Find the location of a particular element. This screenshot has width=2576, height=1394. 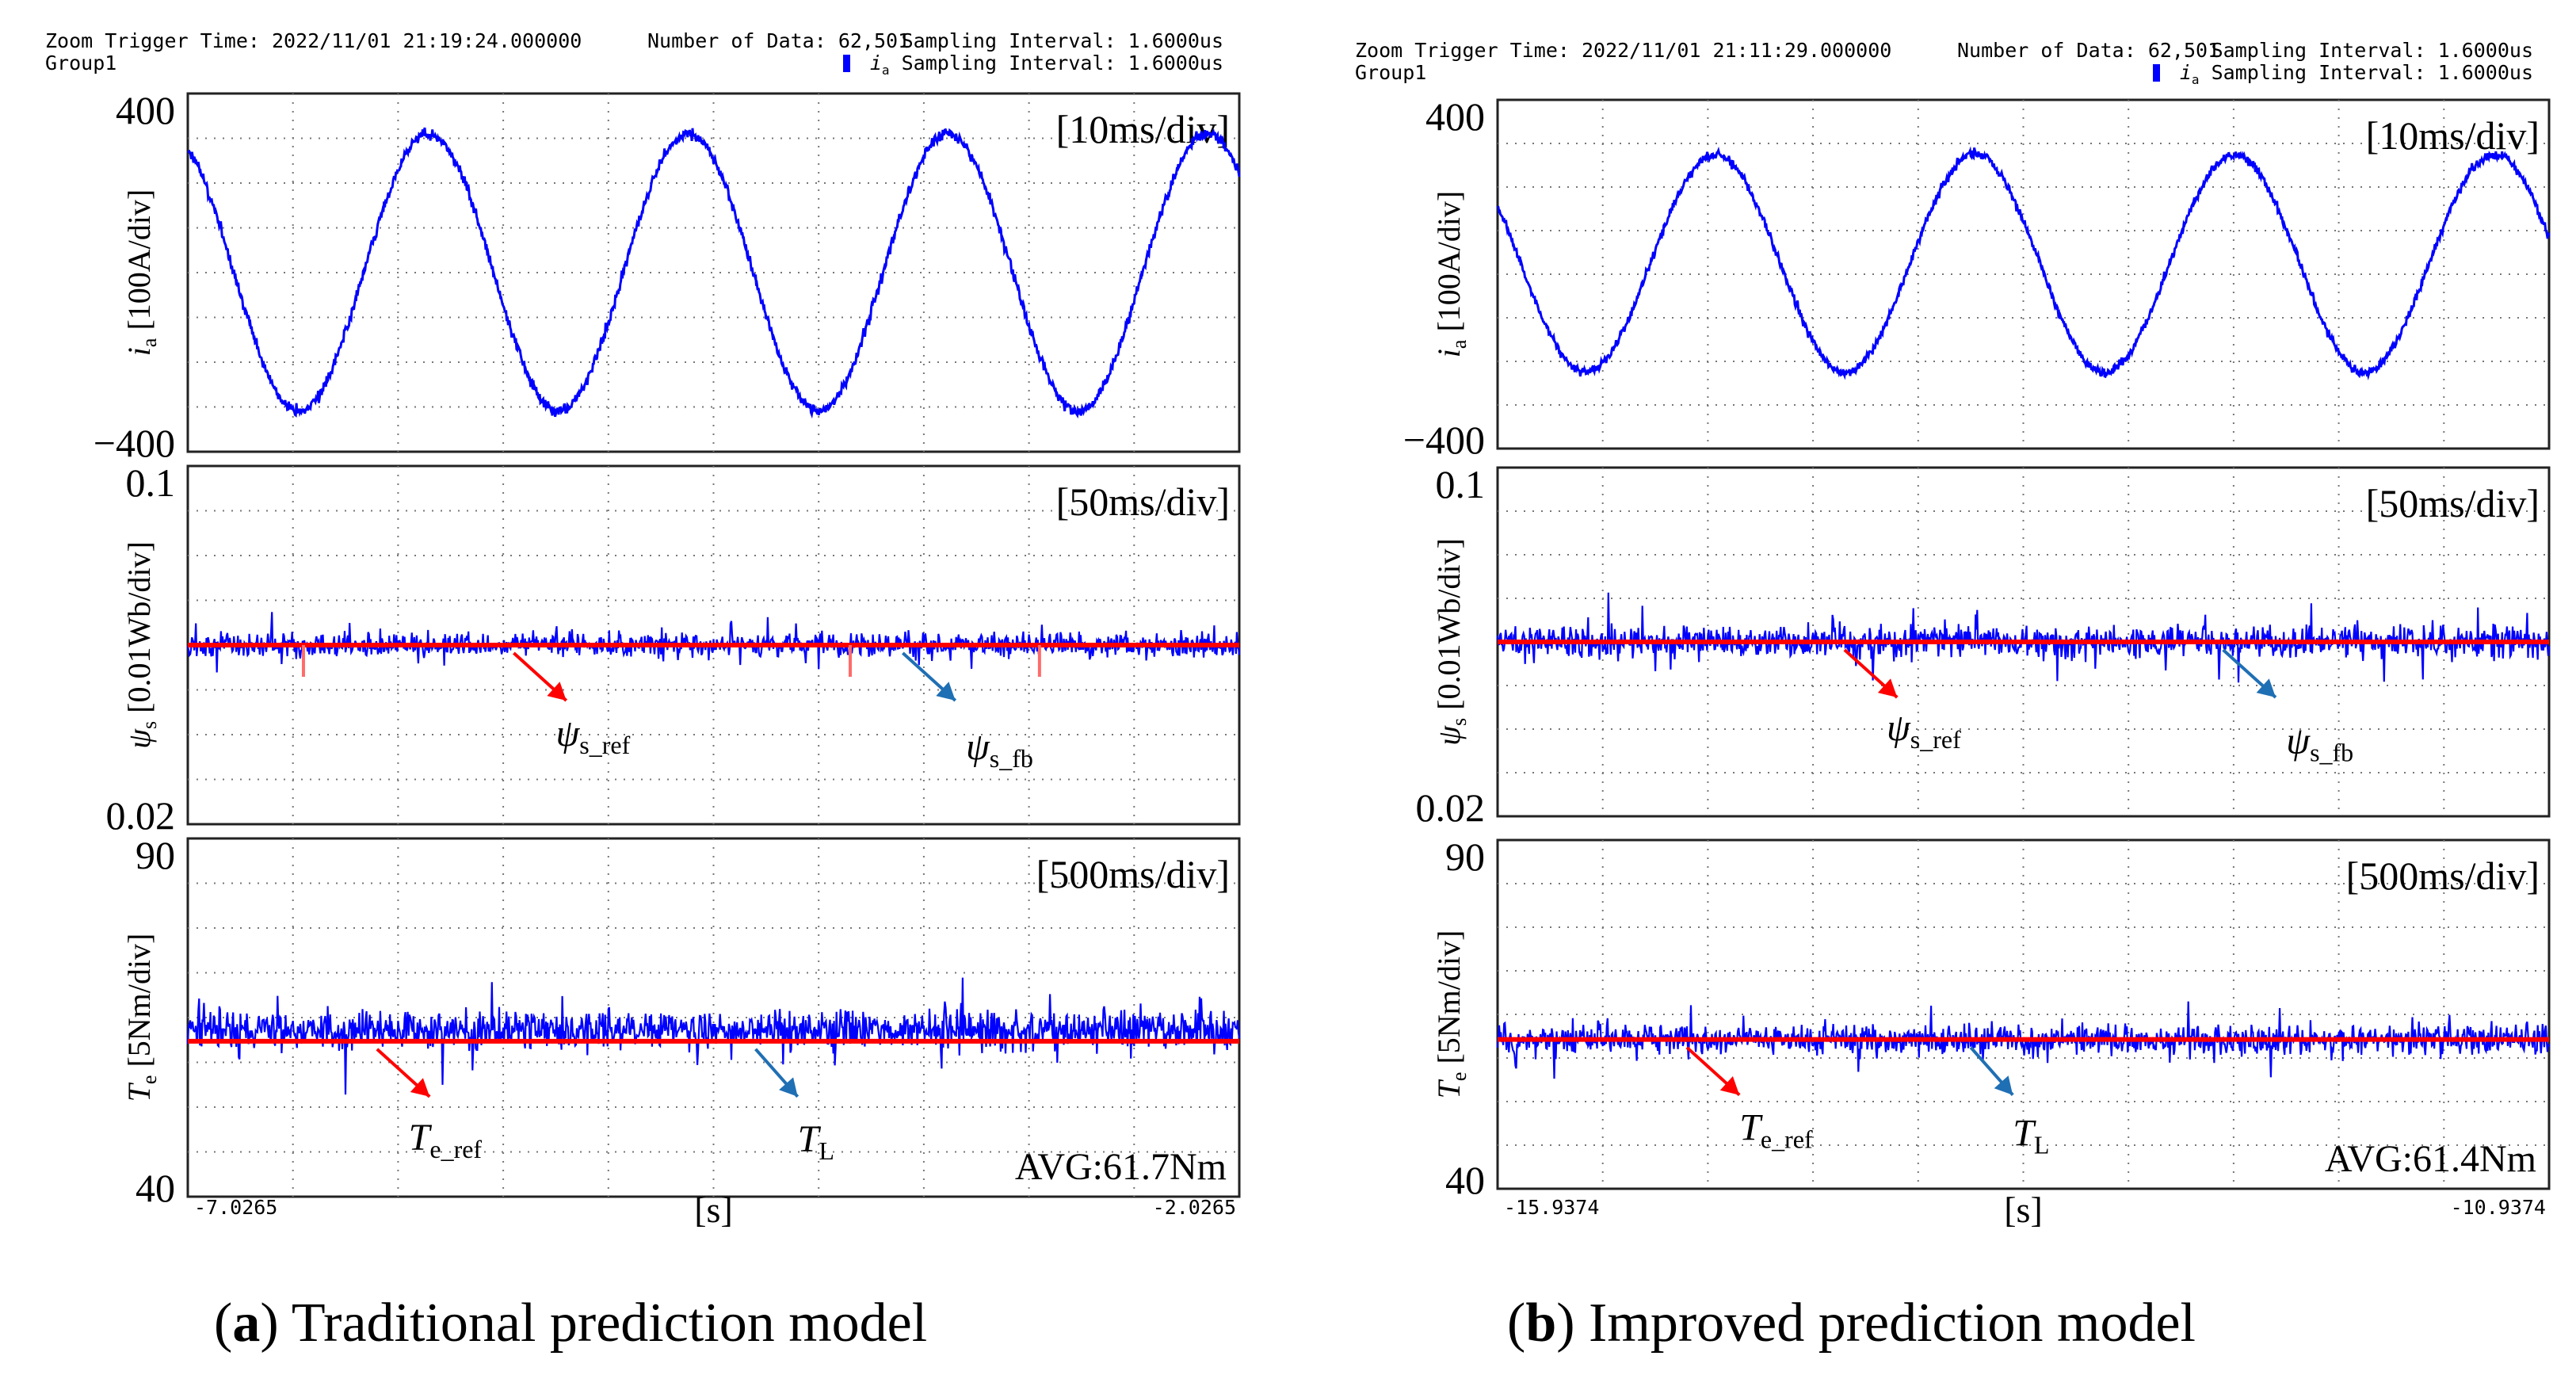

panel-frame is located at coordinates (713, 1017).